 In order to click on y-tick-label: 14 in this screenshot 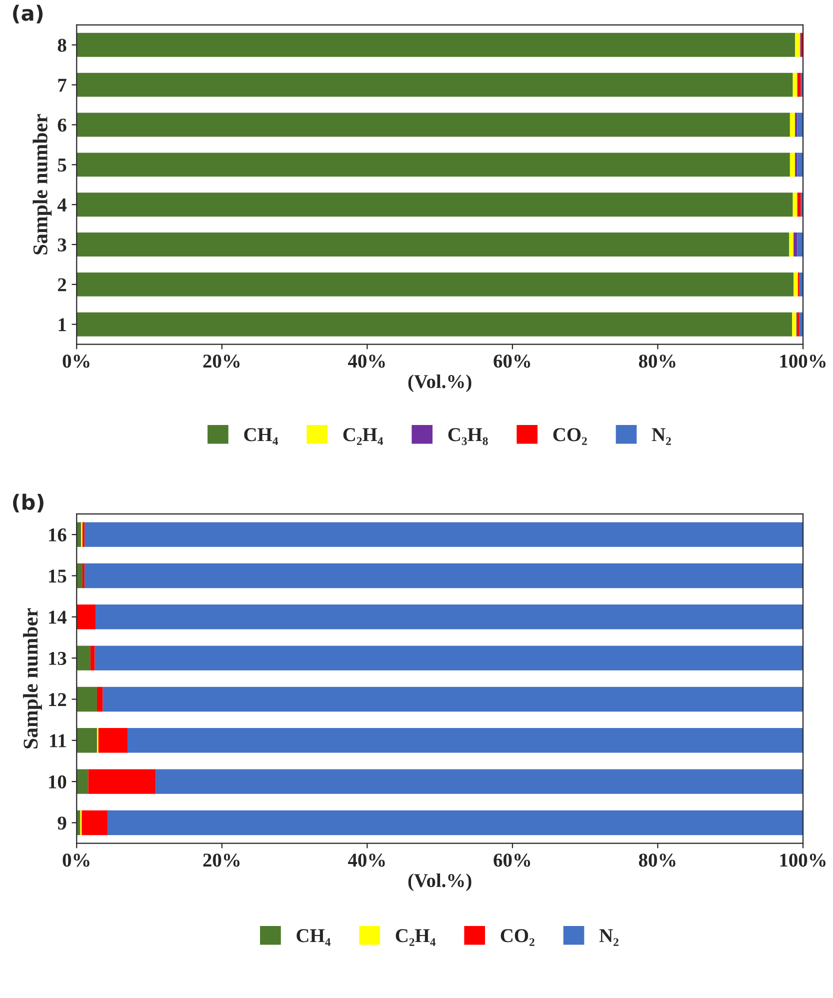, I will do `click(58, 617)`.